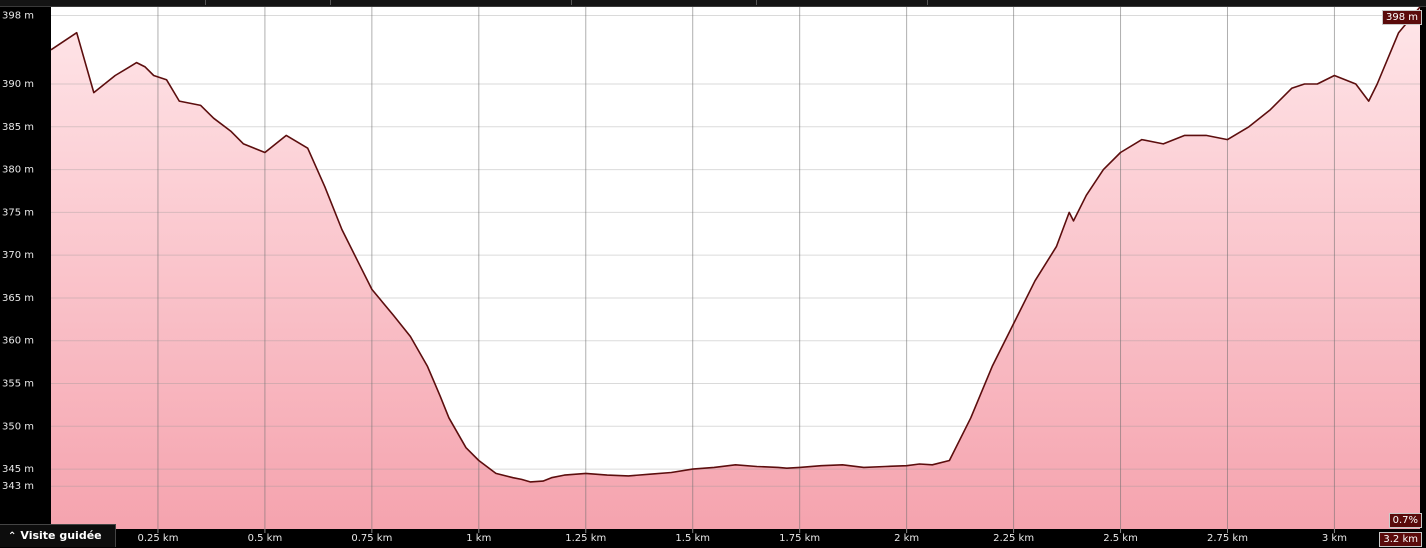 The width and height of the screenshot is (1426, 548). What do you see at coordinates (18, 426) in the screenshot?
I see `y-tick-label: 350 m` at bounding box center [18, 426].